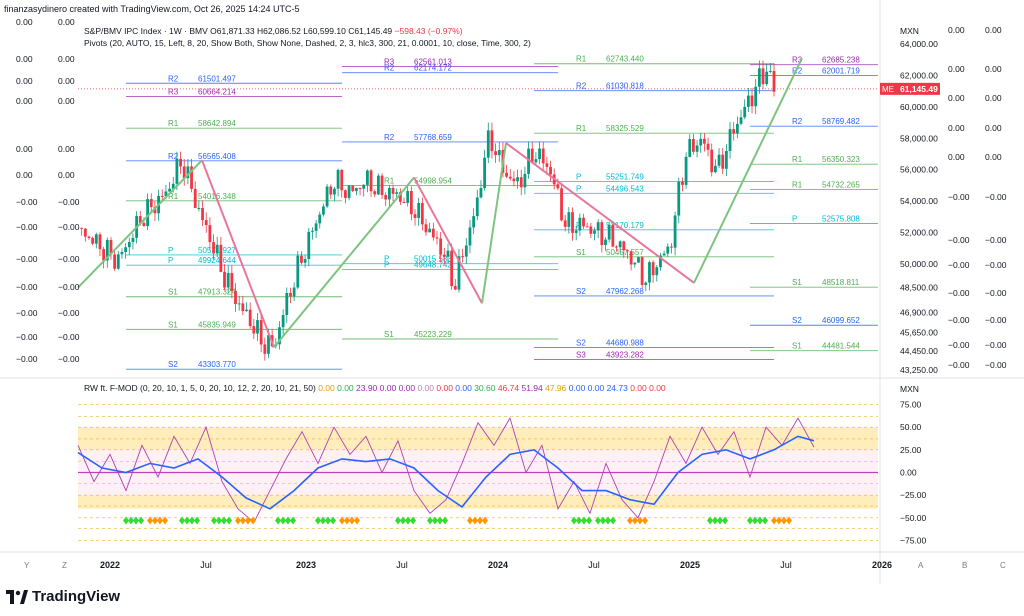  What do you see at coordinates (406, 388) in the screenshot?
I see `osc-value-4: 0.00` at bounding box center [406, 388].